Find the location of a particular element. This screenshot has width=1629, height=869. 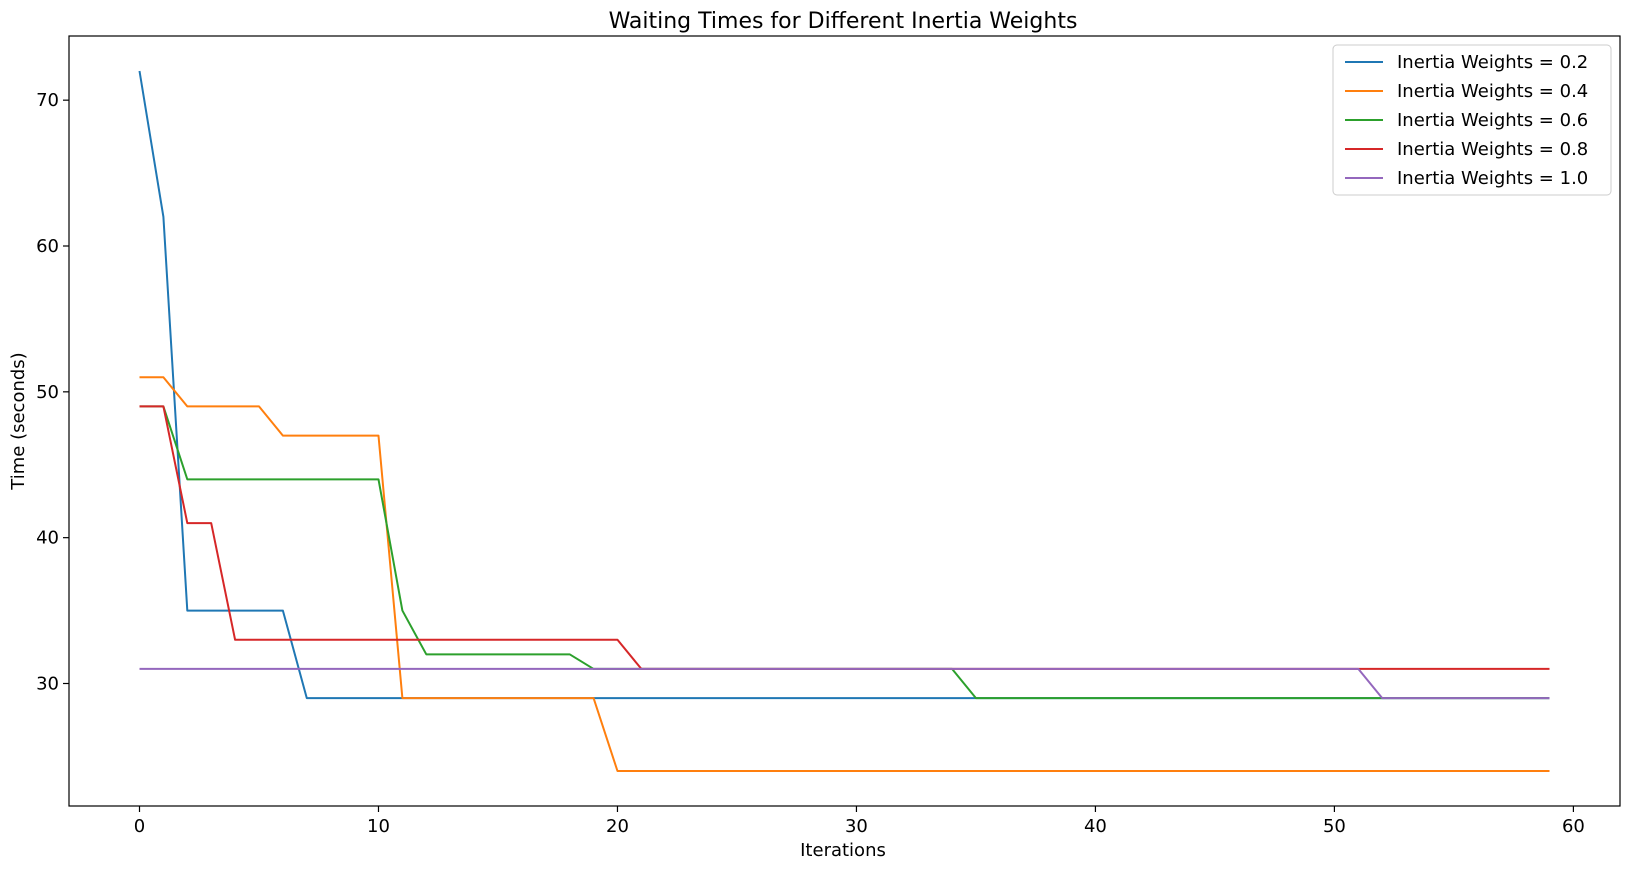

legend-label: Inertia Weights = 0.2 is located at coordinates (1492, 62).